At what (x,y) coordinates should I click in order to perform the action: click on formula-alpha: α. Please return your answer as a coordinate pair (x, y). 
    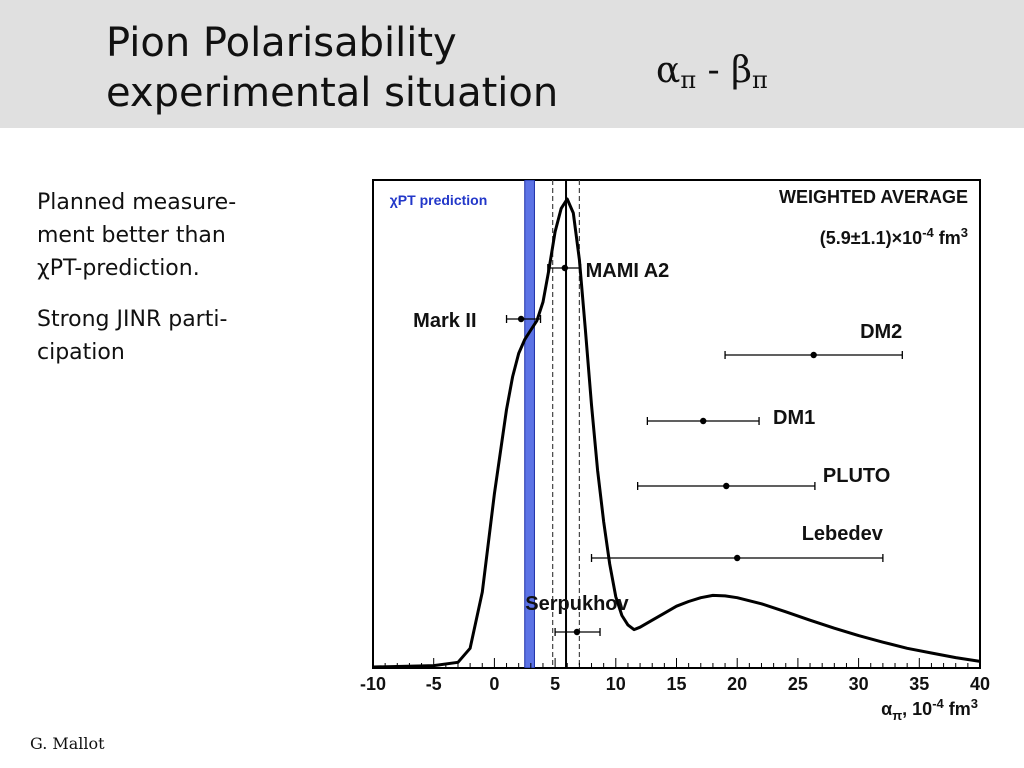
    Looking at the image, I should click on (668, 70).